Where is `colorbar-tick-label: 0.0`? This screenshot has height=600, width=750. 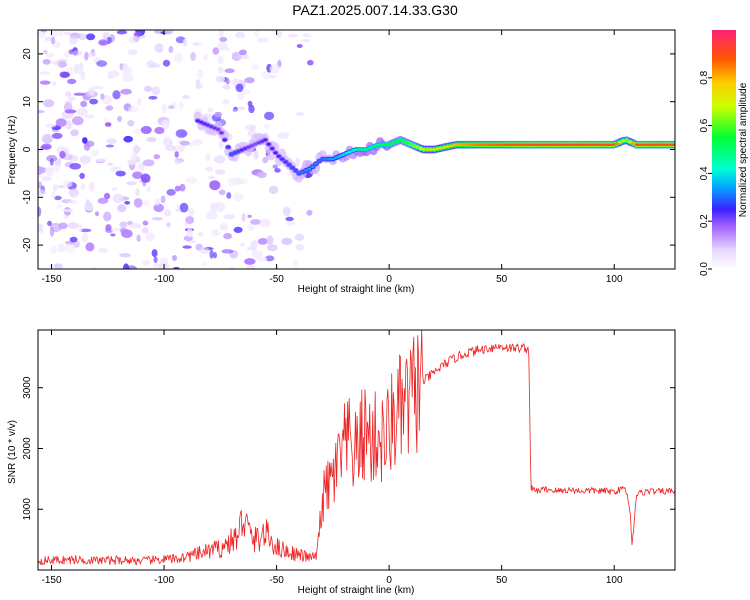
colorbar-tick-label: 0.0 is located at coordinates (704, 269).